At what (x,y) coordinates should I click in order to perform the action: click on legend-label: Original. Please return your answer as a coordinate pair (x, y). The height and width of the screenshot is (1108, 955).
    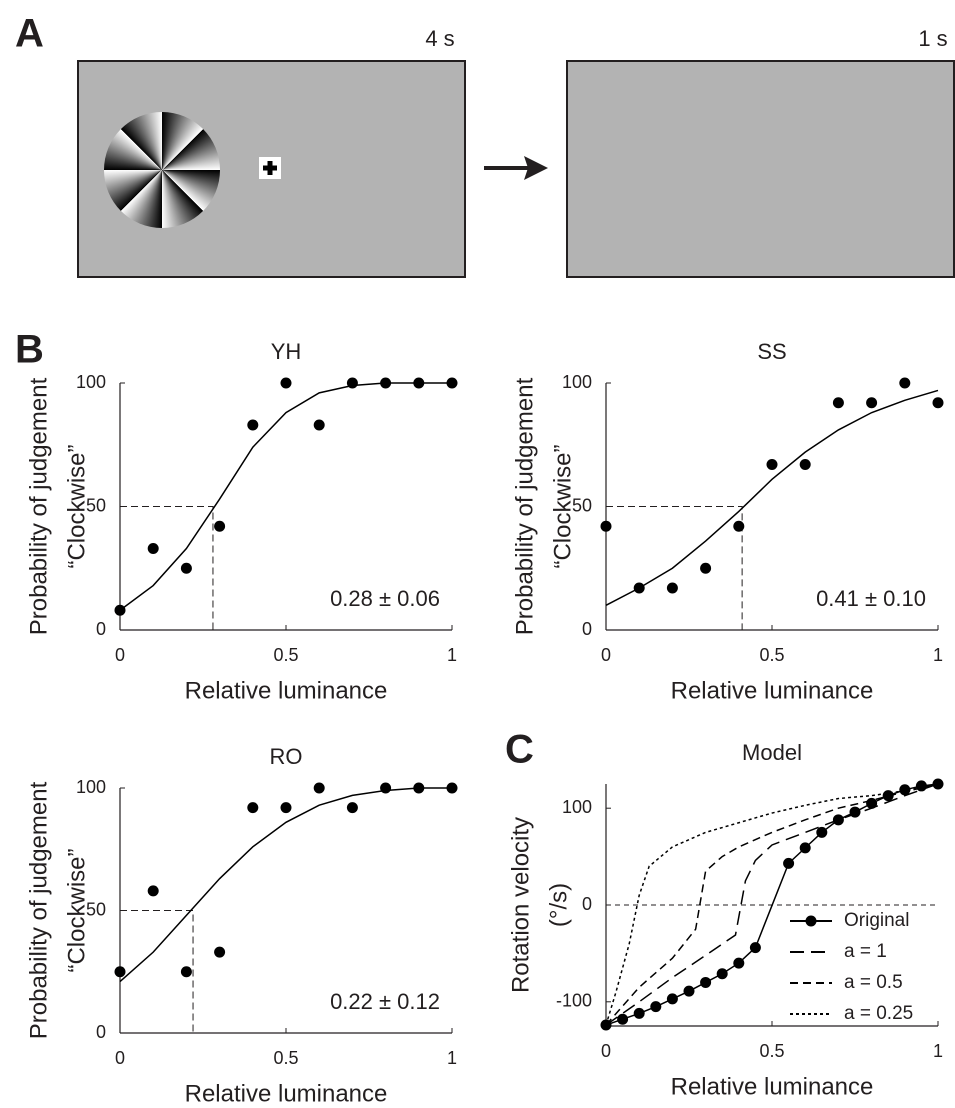
    Looking at the image, I should click on (876, 920).